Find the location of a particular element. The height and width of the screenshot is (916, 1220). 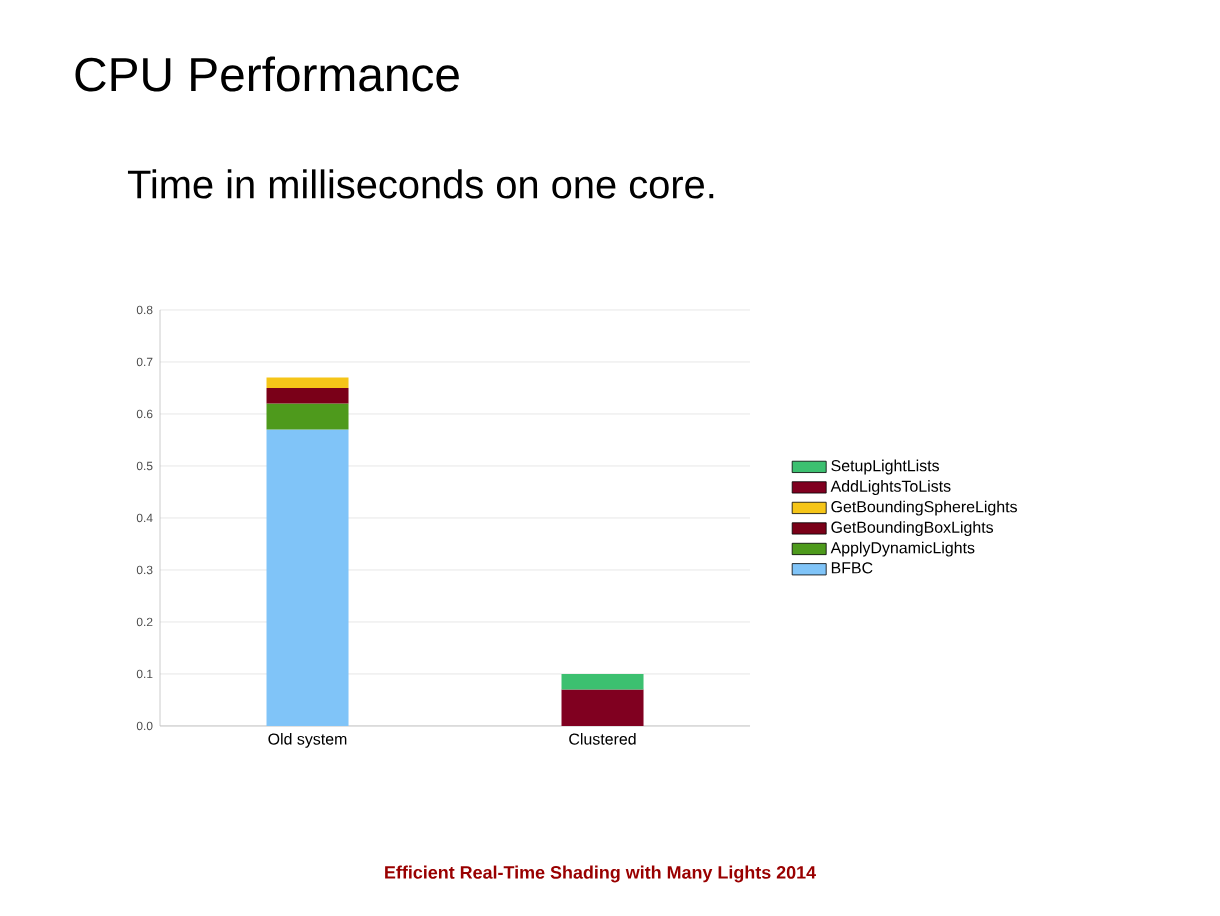

chart-subtitle: Time in milliseconds on one core. is located at coordinates (420, 184).